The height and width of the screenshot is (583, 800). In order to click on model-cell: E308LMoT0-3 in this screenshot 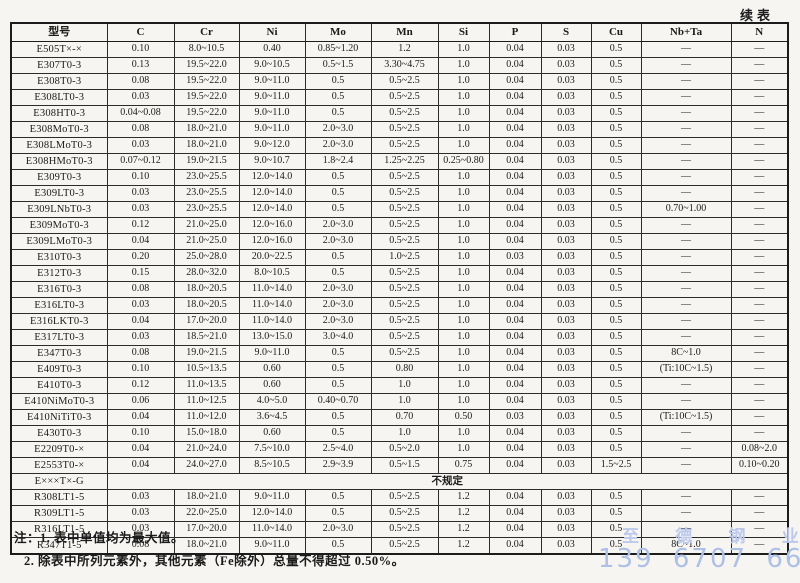, I will do `click(59, 145)`.